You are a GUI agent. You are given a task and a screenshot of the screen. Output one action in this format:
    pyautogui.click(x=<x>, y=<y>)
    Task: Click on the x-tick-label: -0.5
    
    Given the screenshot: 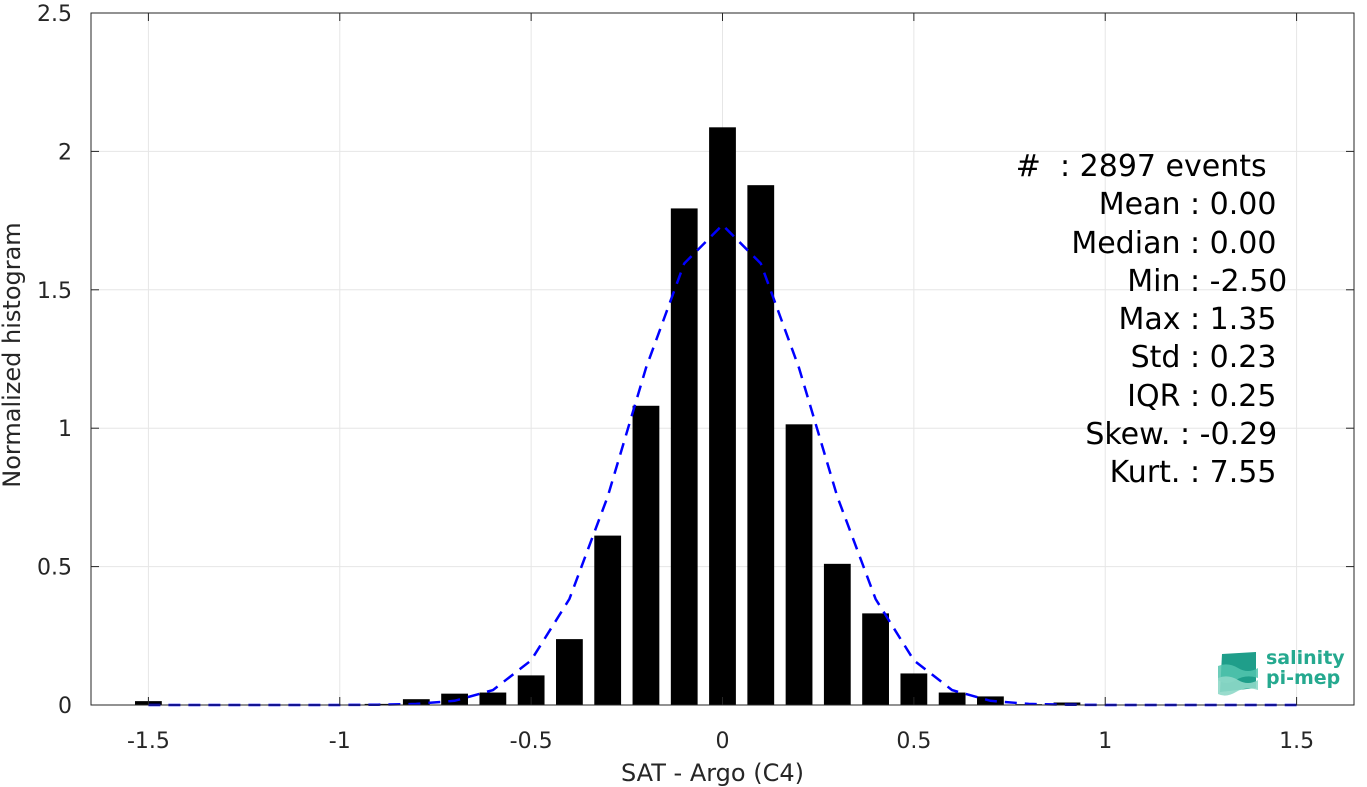 What is the action you would take?
    pyautogui.click(x=531, y=741)
    